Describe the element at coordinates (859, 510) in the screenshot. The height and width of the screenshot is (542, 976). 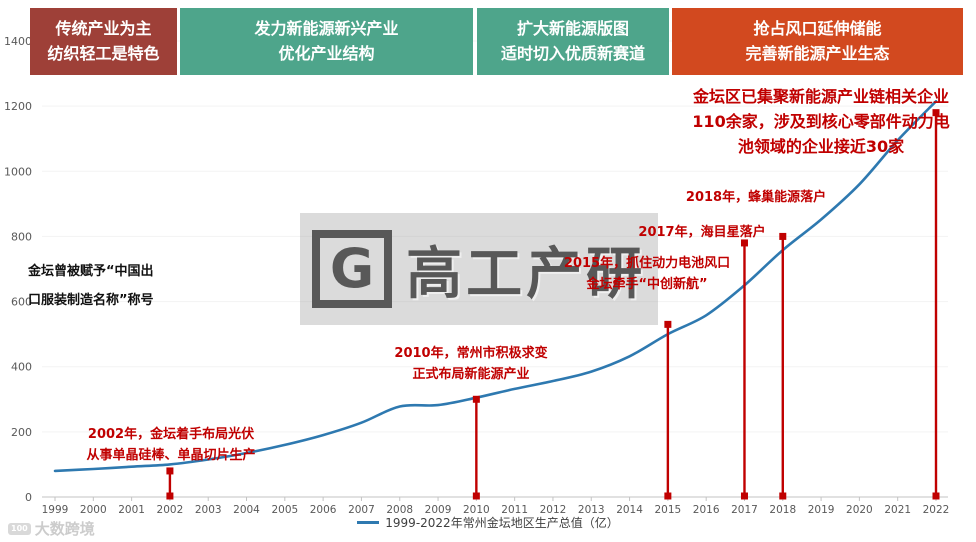
I see `svg-text: 2020` at that location.